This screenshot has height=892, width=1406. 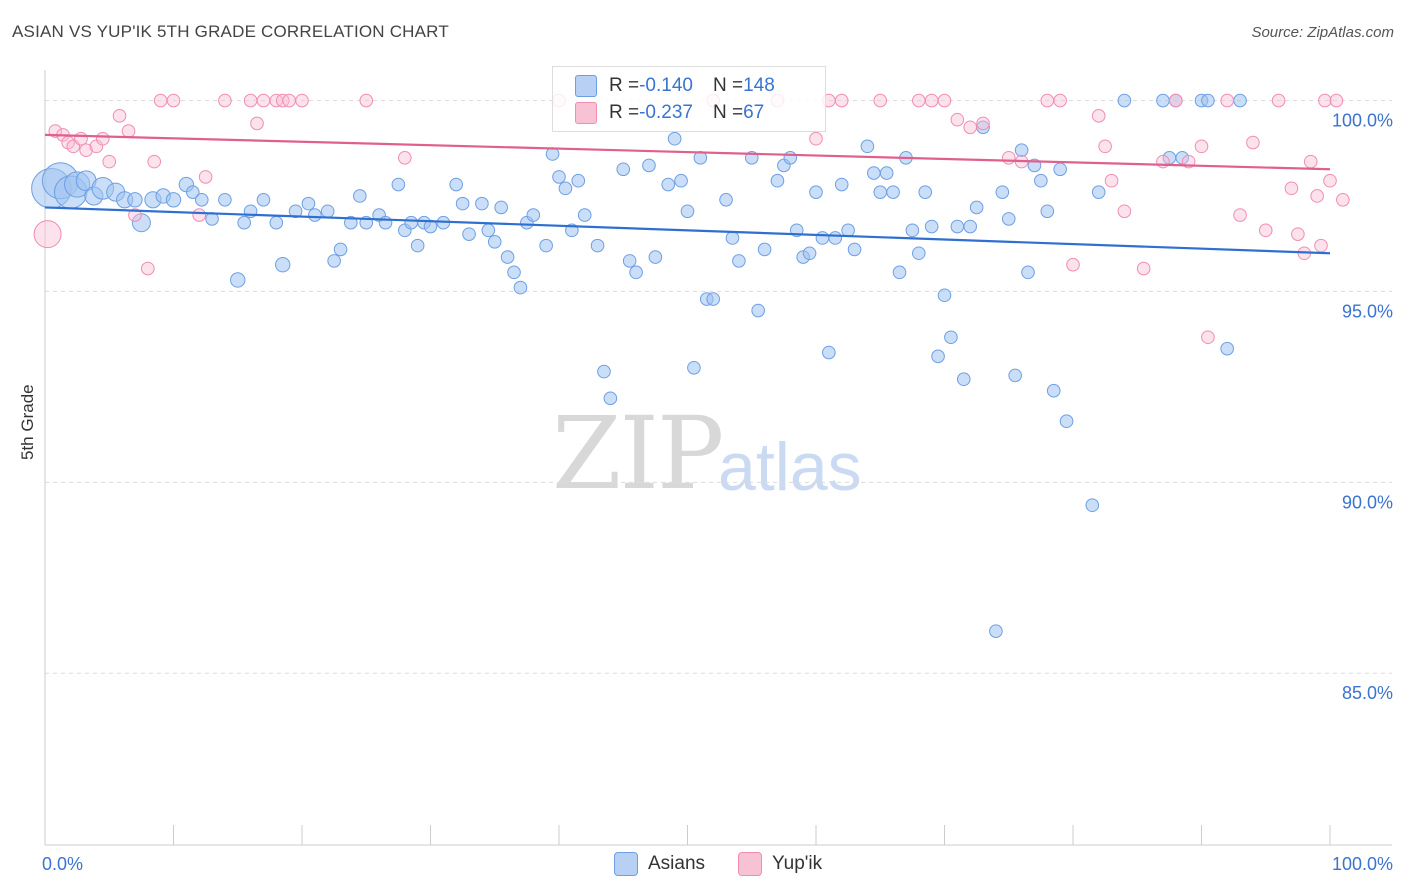 I want to click on bottom-legend-asians: Asians, so click(x=659, y=864).